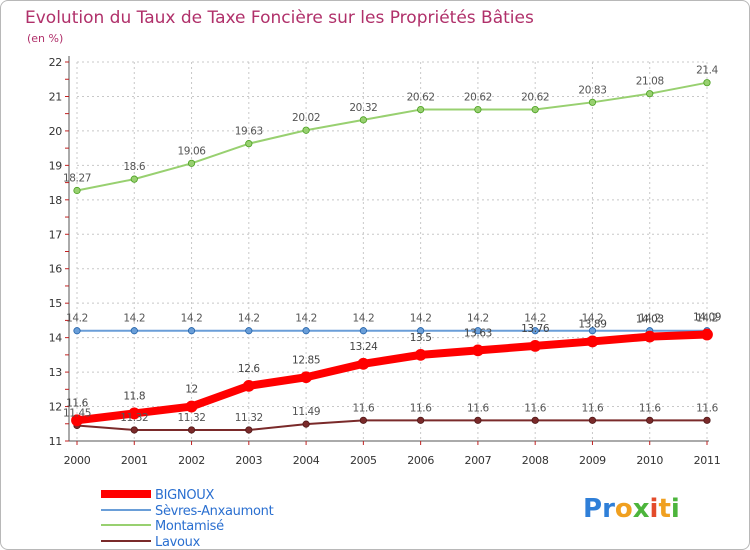 The height and width of the screenshot is (550, 750). Describe the element at coordinates (707, 460) in the screenshot. I see `x-tick-label: 2011` at that location.